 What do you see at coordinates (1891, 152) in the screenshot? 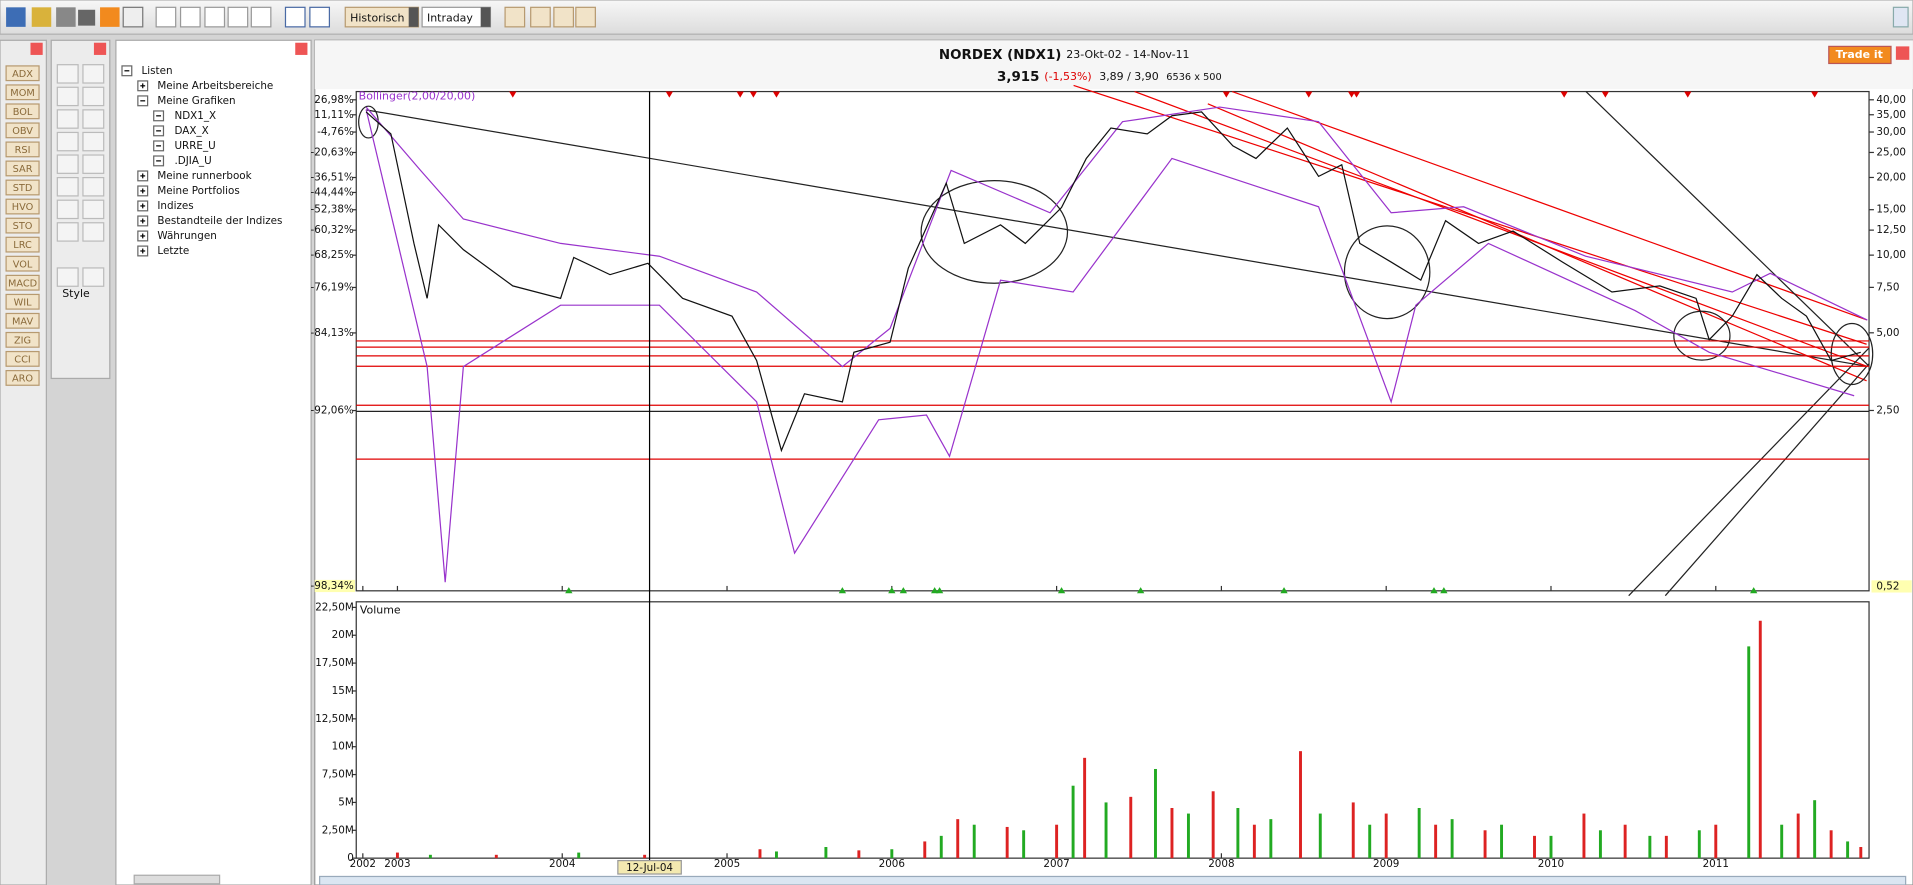
I see `y-tick-label: 25,00` at bounding box center [1891, 152].